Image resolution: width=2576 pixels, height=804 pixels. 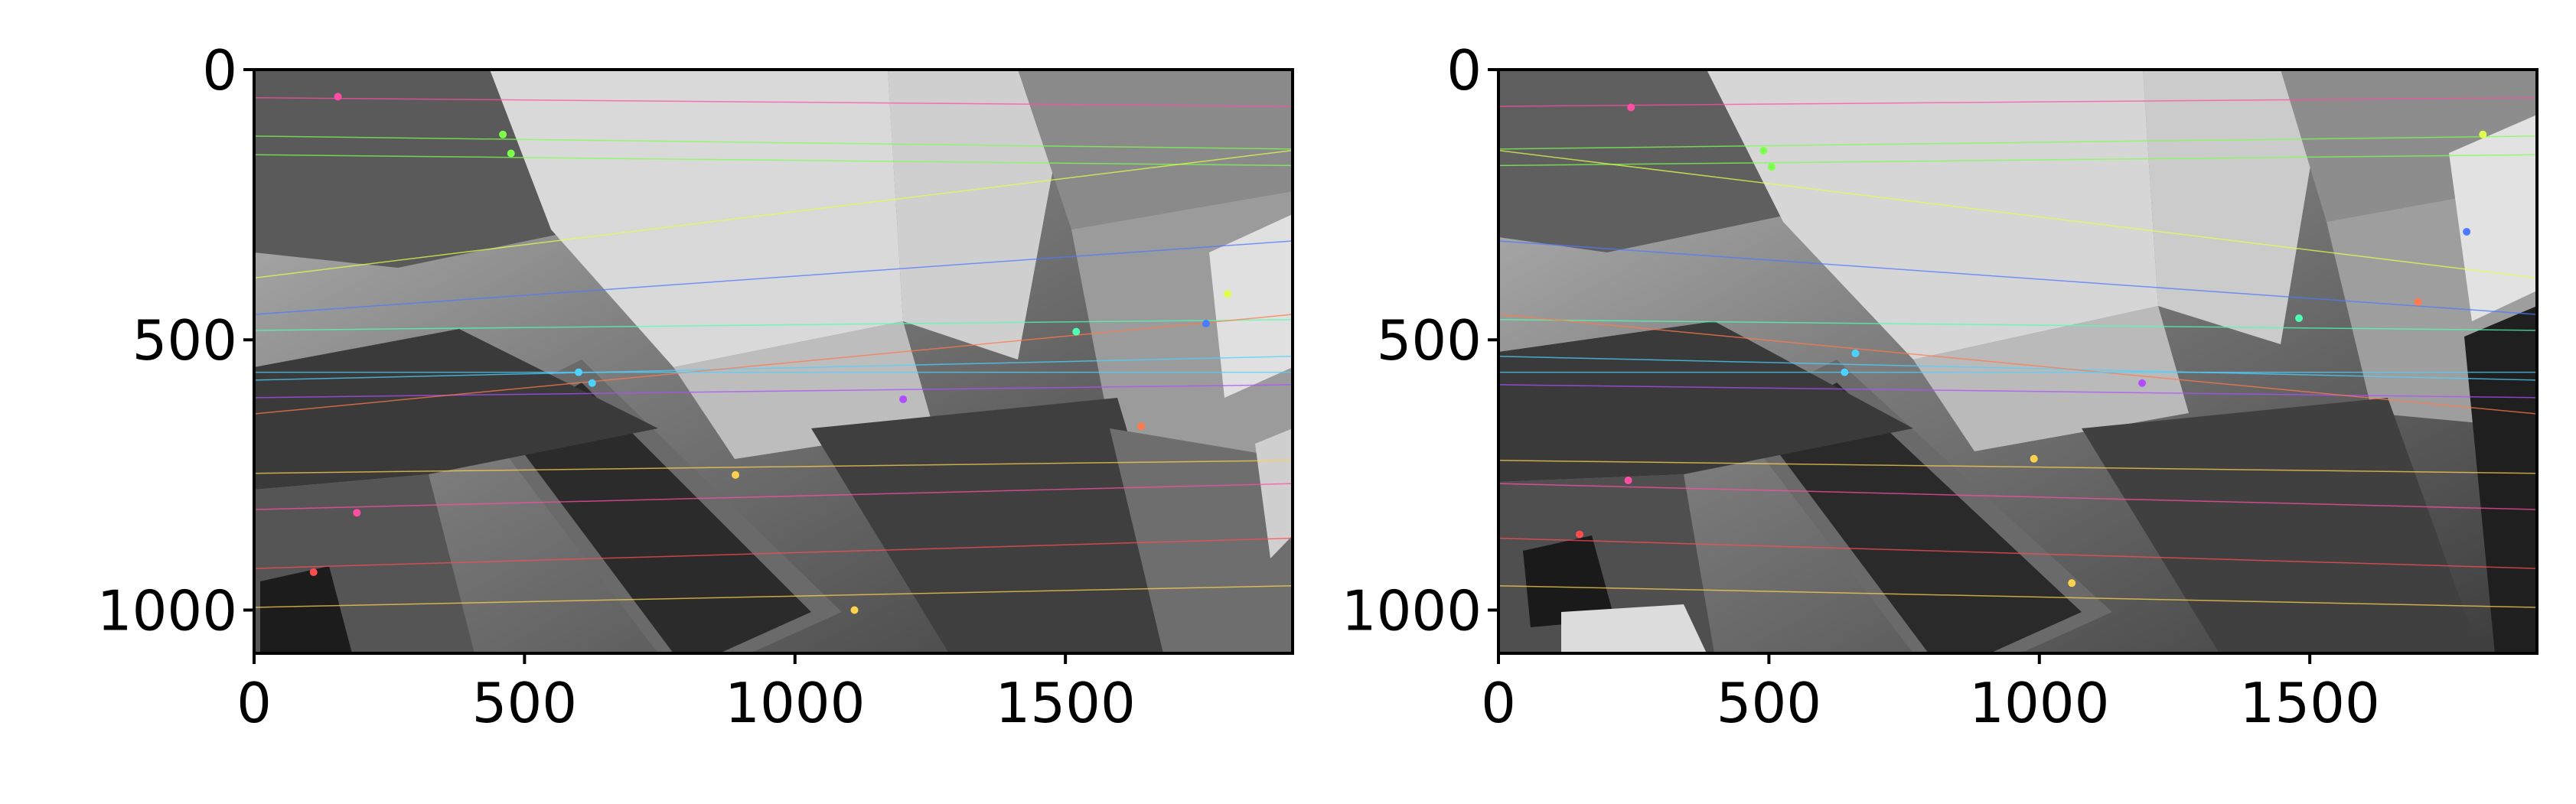 What do you see at coordinates (524, 703) in the screenshot?
I see `left-x-tick-label: 500` at bounding box center [524, 703].